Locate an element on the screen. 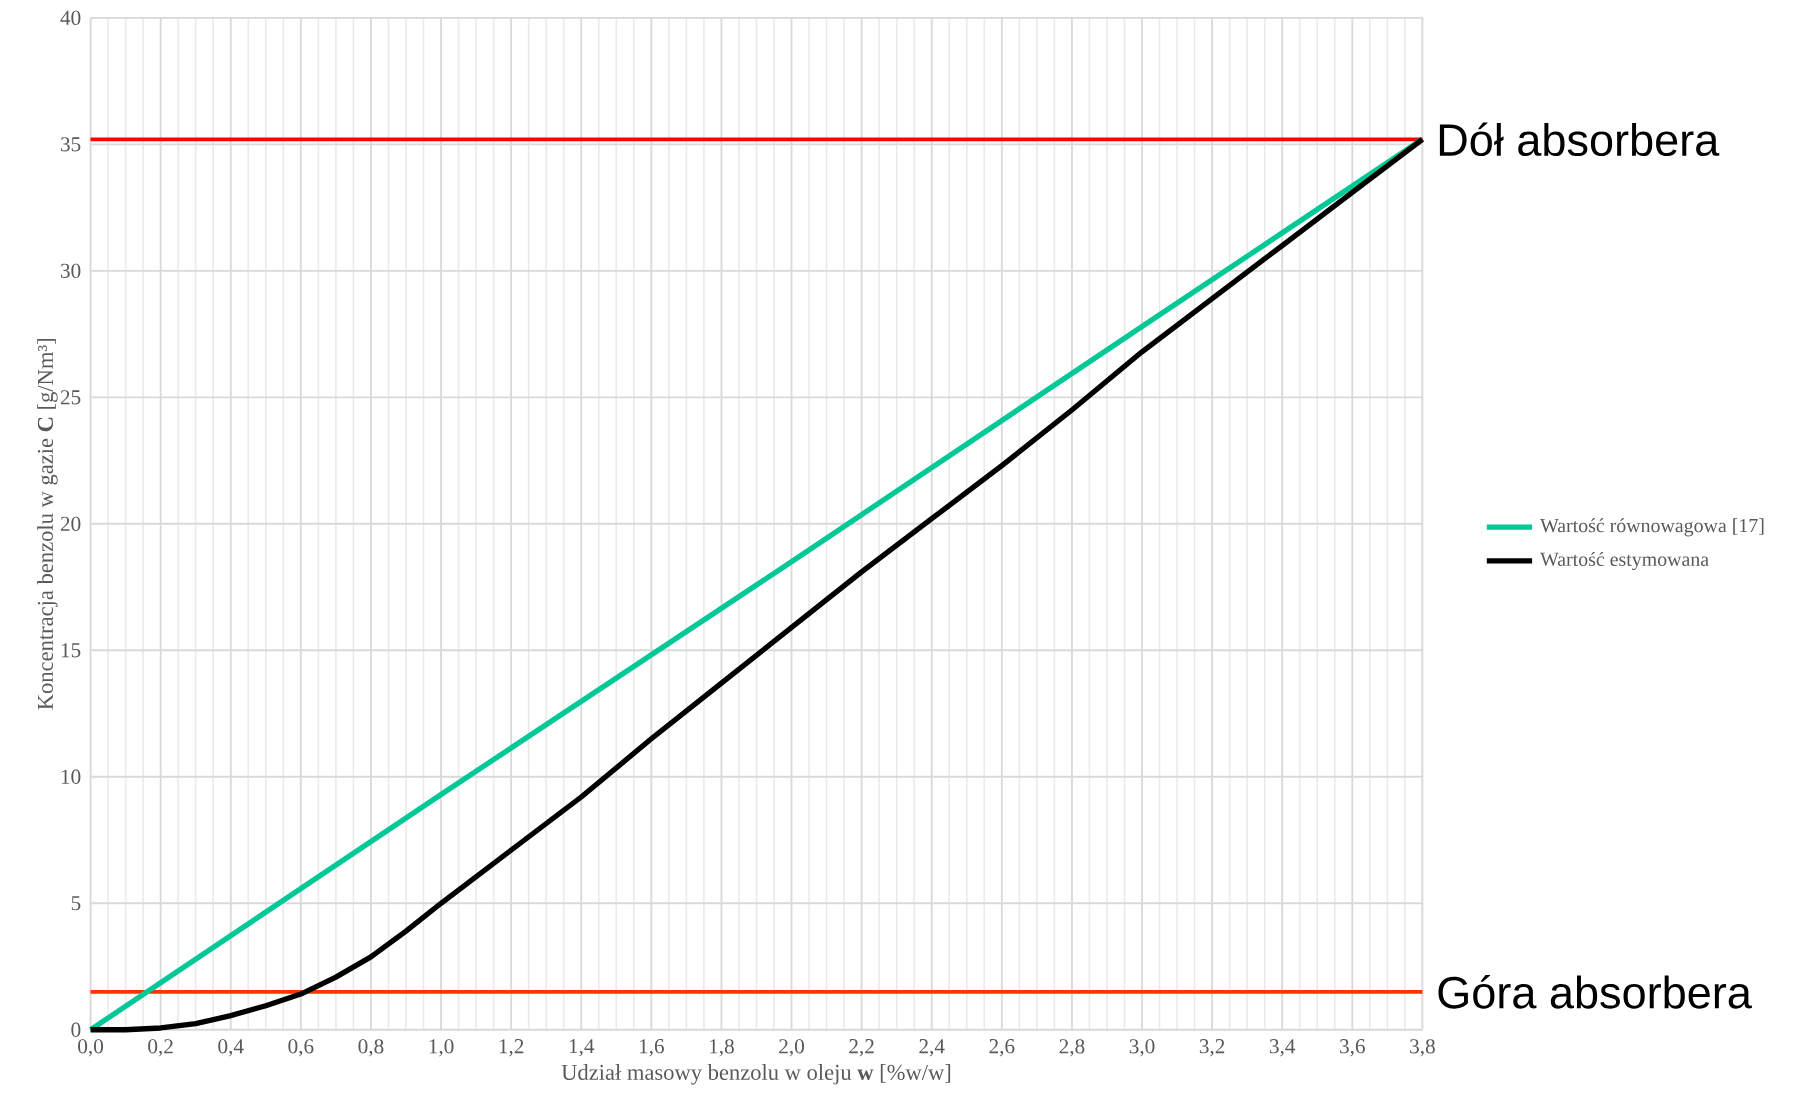  y-tick-label: 0 is located at coordinates (76, 1029).